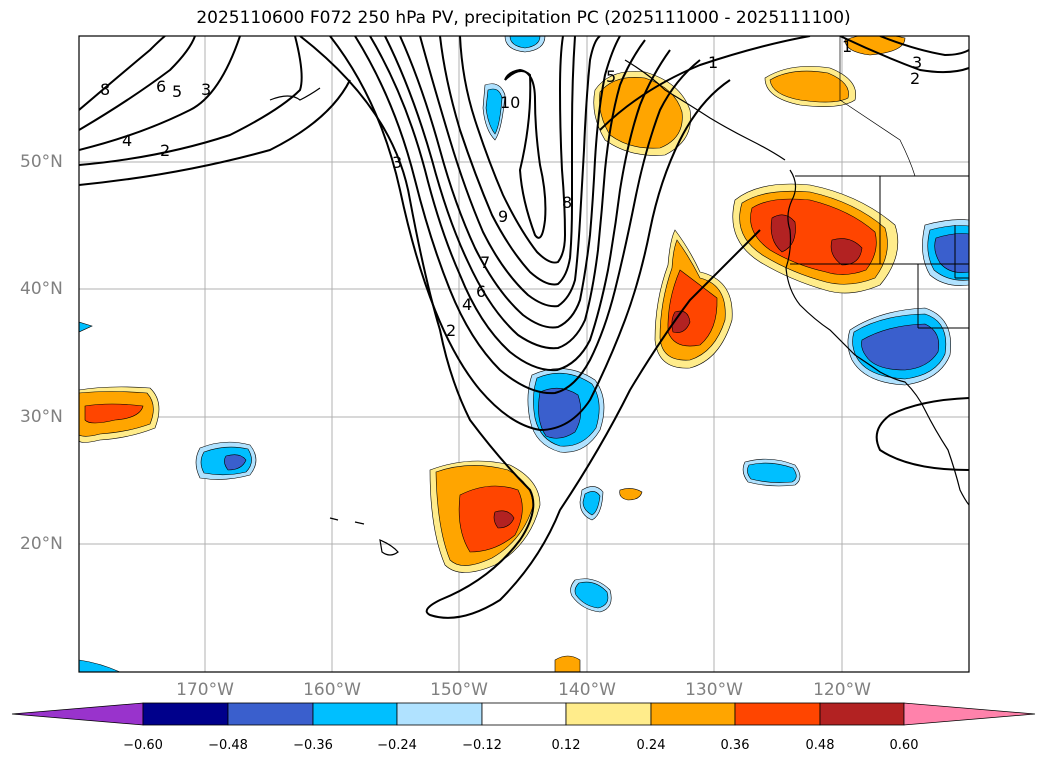 The image size is (1047, 765). Describe the element at coordinates (41, 544) in the screenshot. I see `lat-label: 20°N` at that location.